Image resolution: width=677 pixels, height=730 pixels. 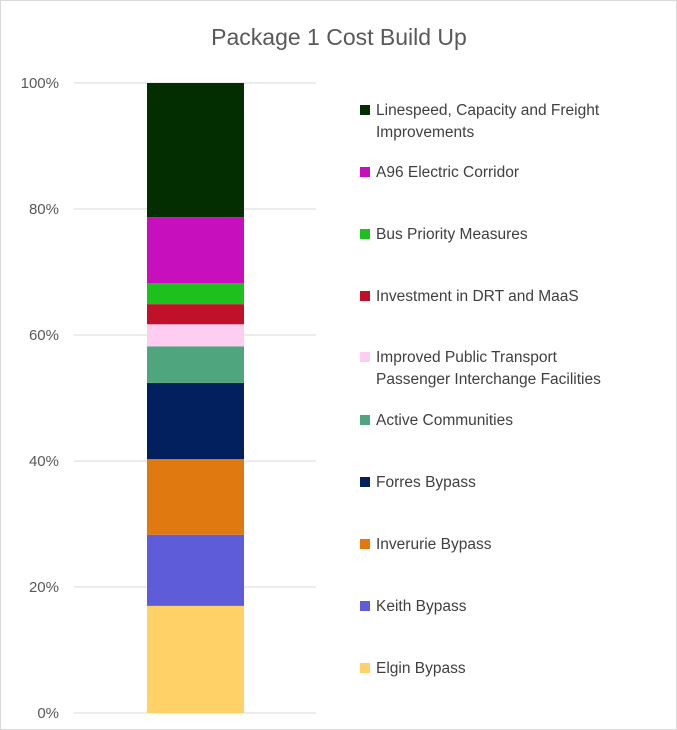 I want to click on legend-label: Investment in DRT and MaaS, so click(x=477, y=296).